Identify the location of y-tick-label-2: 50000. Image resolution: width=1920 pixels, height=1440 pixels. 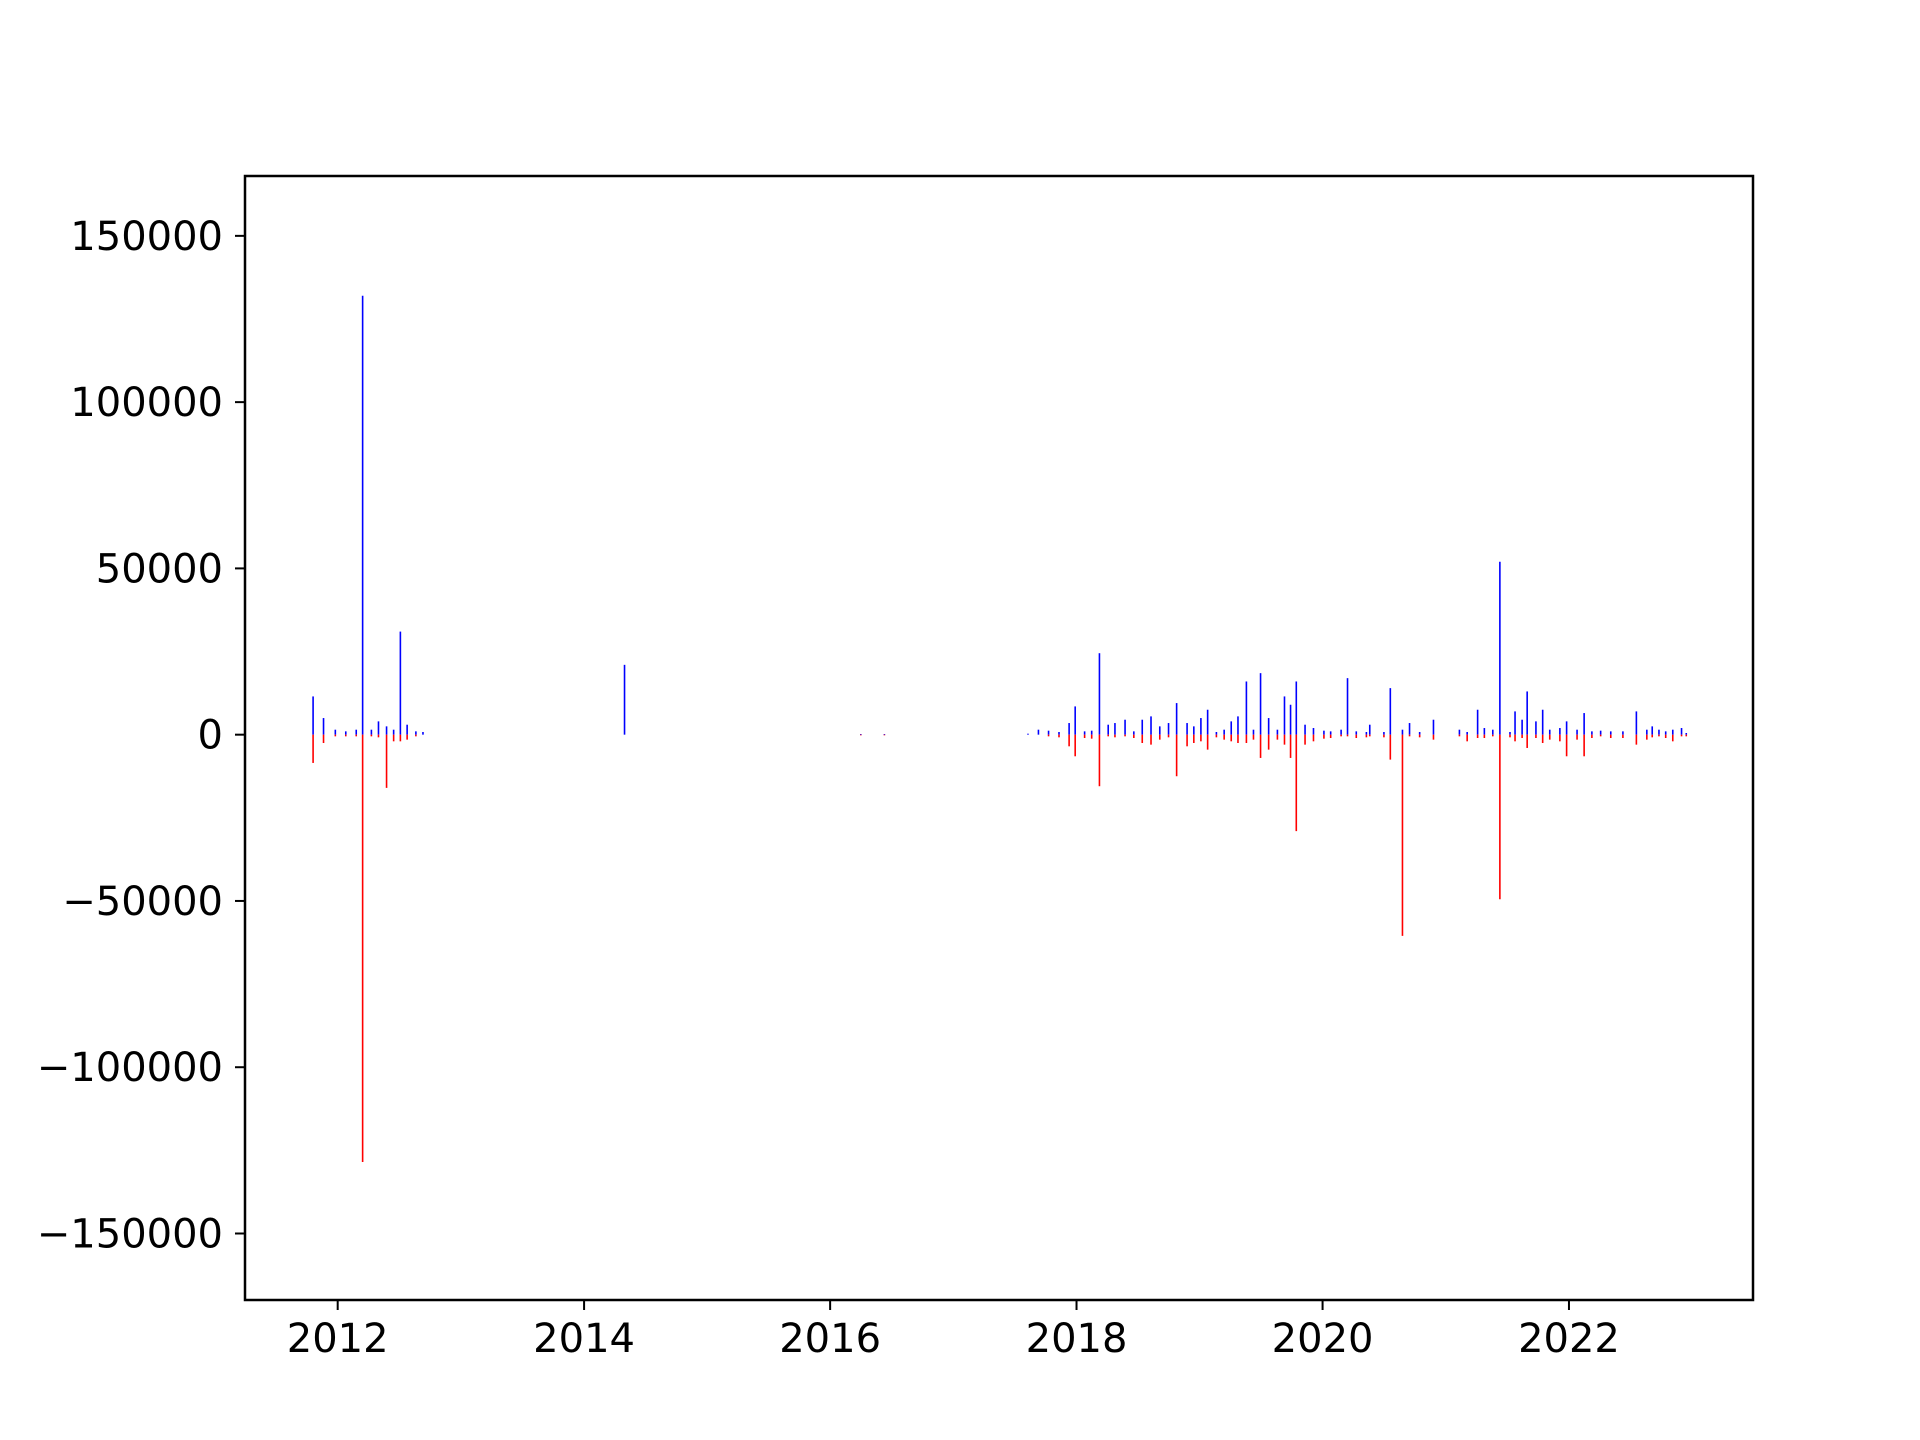
(159, 569).